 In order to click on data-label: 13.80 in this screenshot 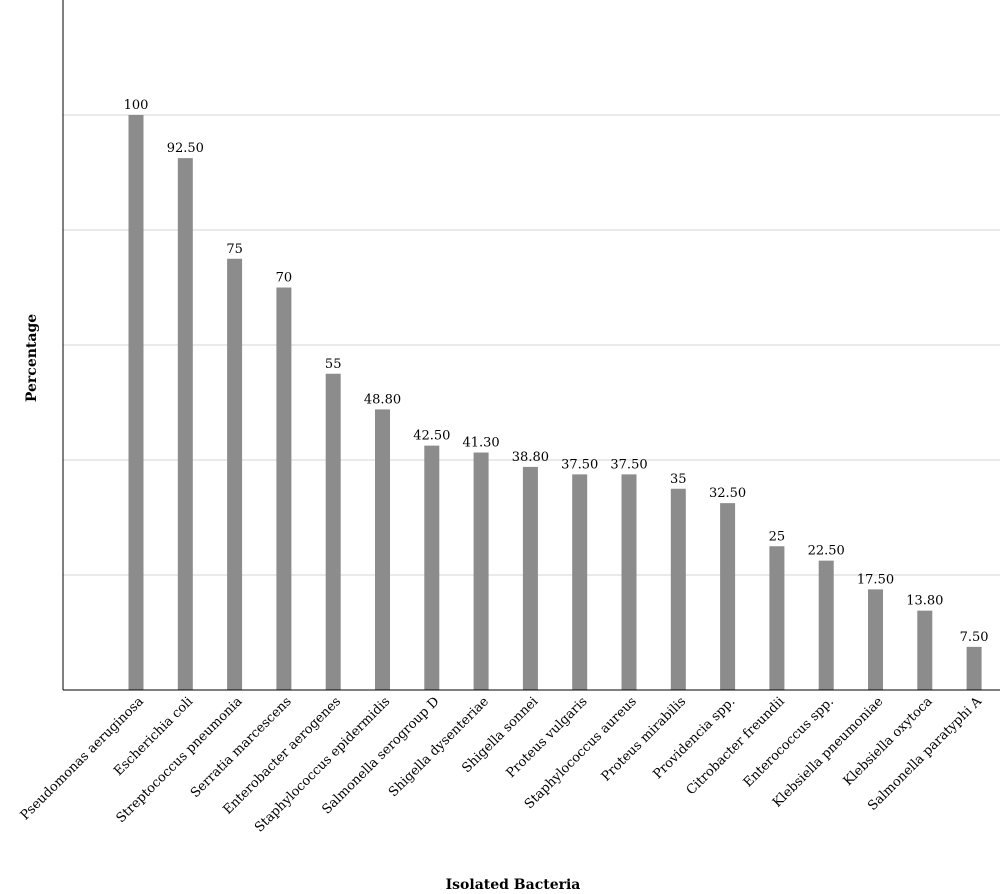, I will do `click(924, 601)`.